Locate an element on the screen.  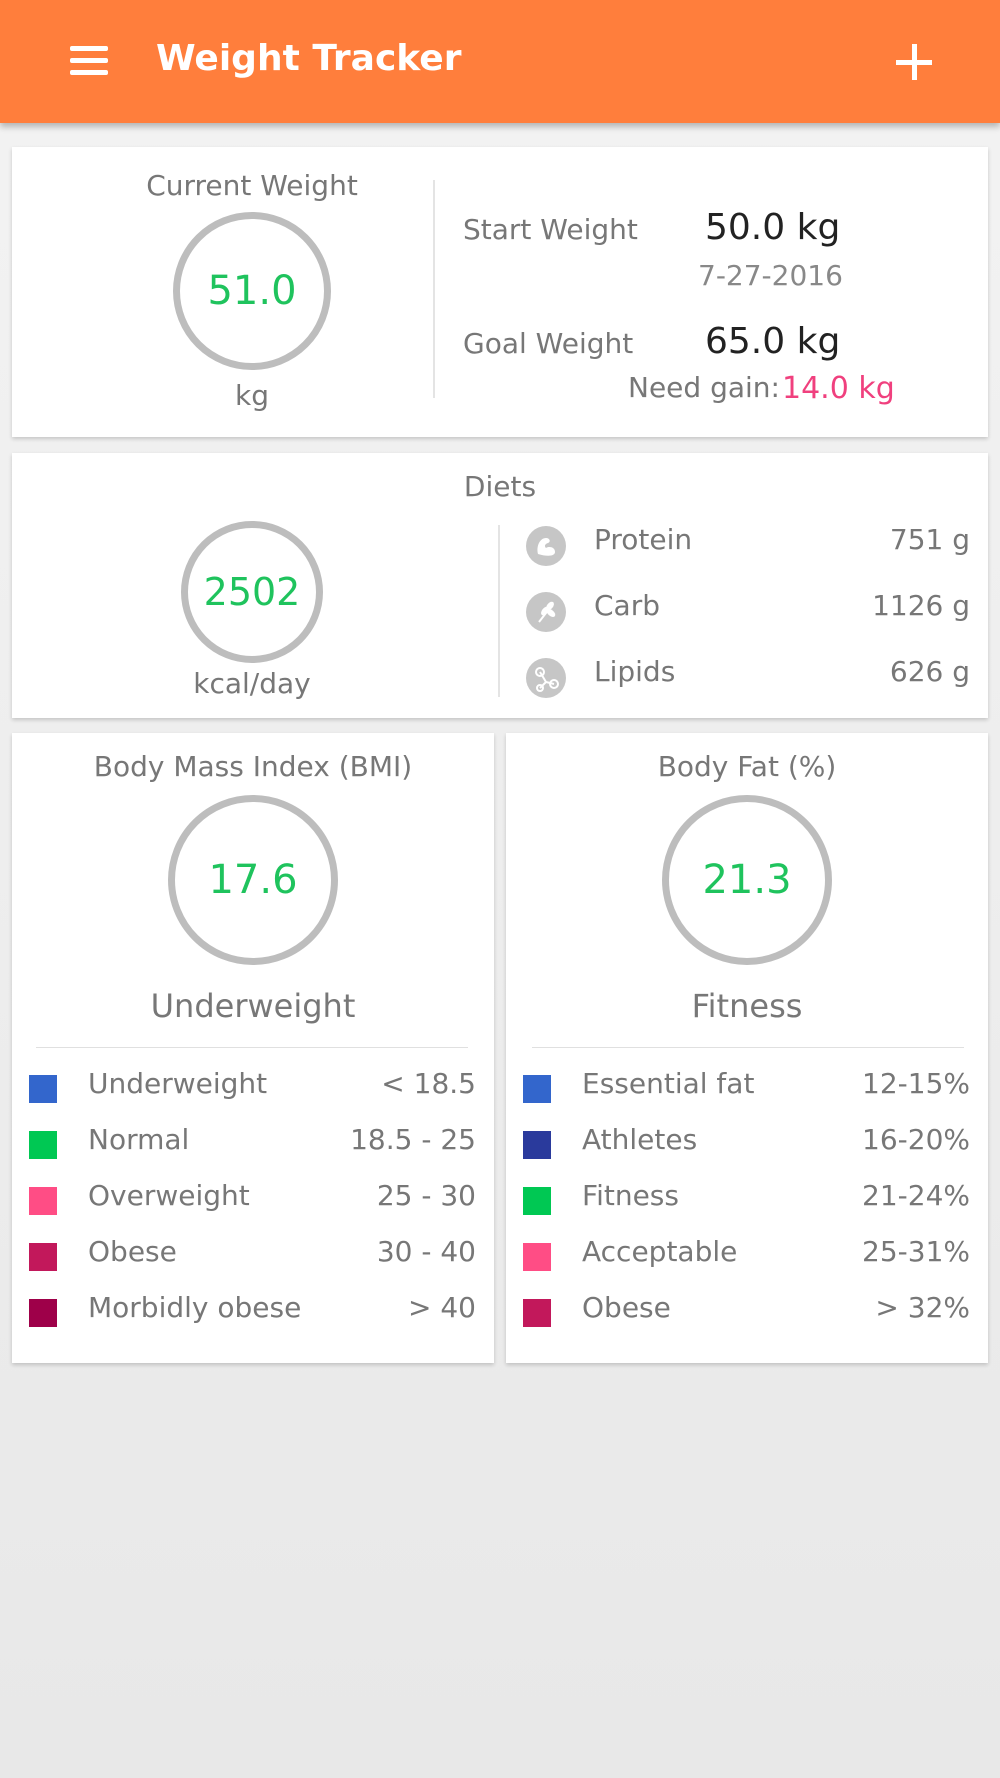
need-gain-label: Need gain: is located at coordinates (704, 387).